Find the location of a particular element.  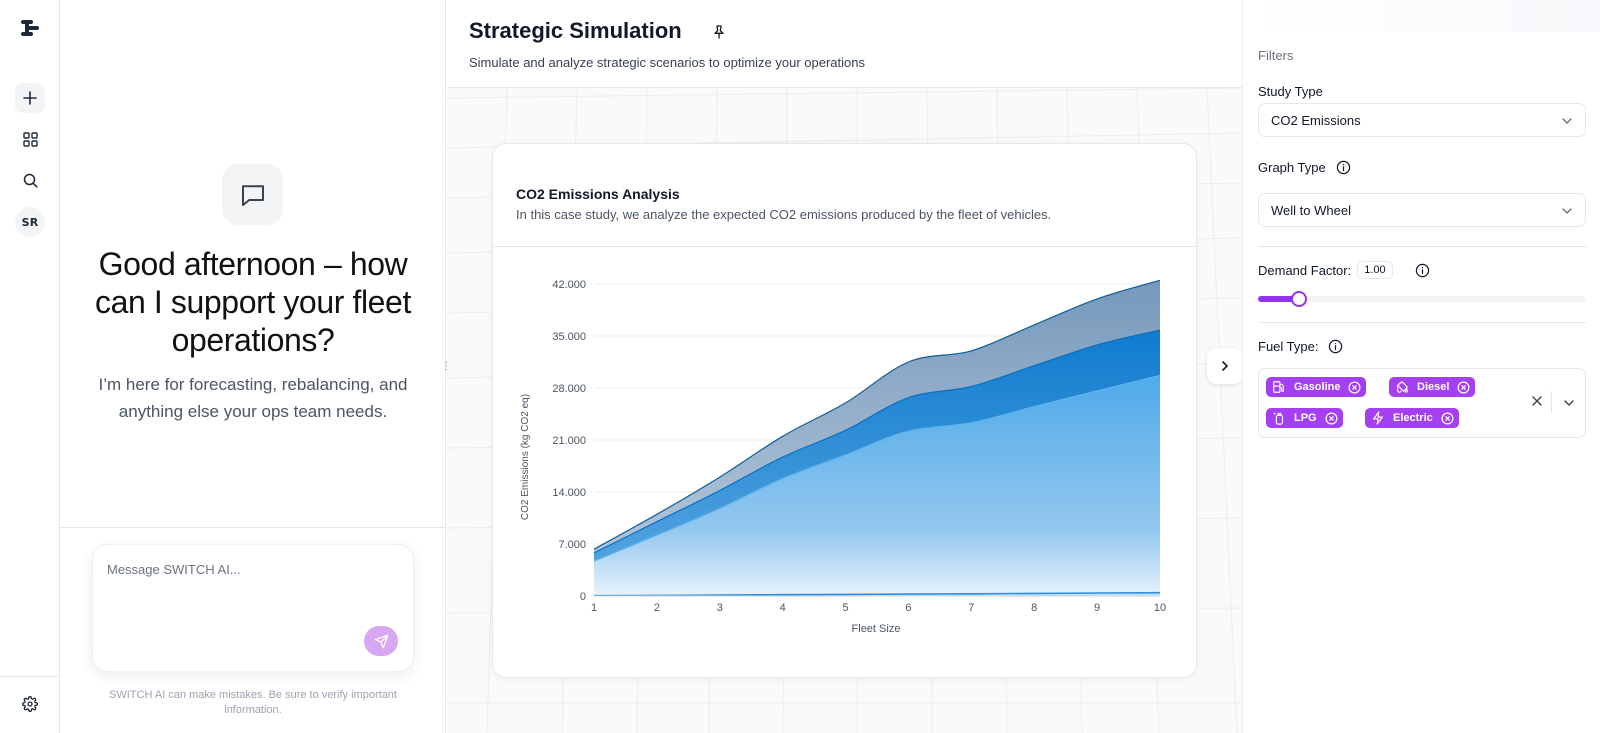

search-button is located at coordinates (30, 180).